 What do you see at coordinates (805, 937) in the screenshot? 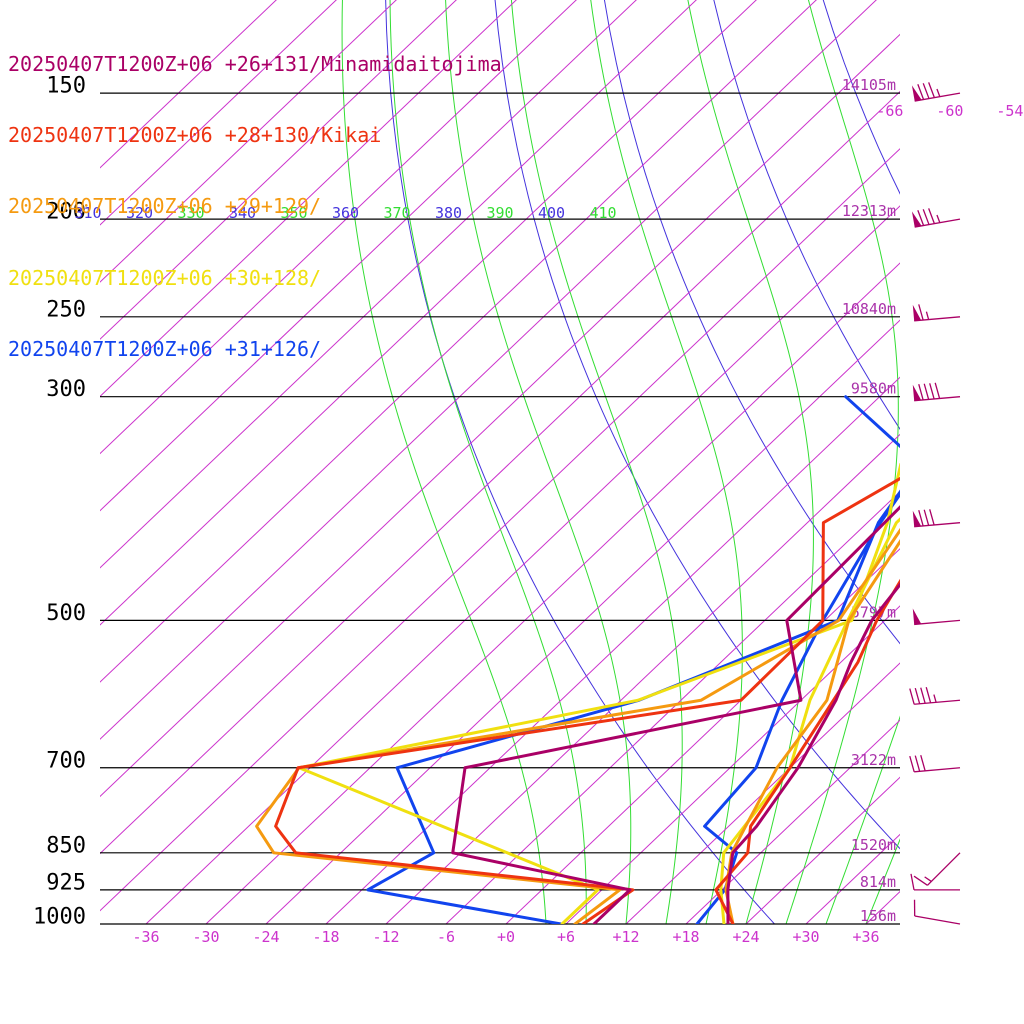
I see `x-tick-label: +30` at bounding box center [805, 937].